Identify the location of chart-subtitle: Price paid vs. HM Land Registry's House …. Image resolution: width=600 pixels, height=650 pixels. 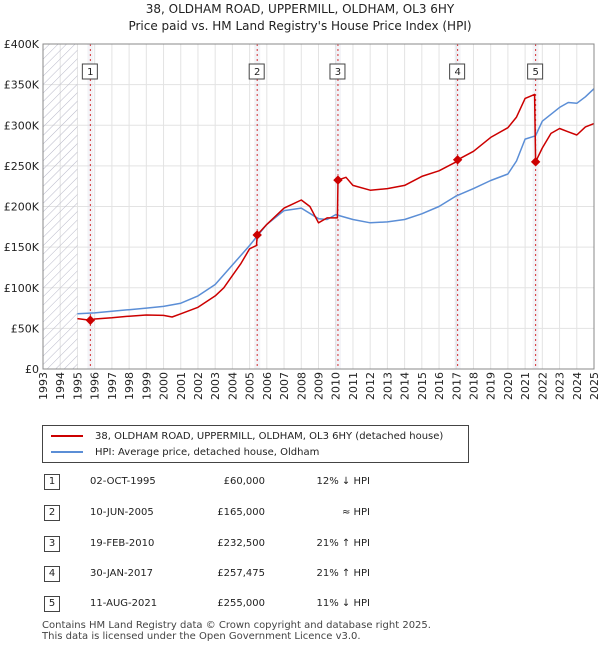
(300, 26).